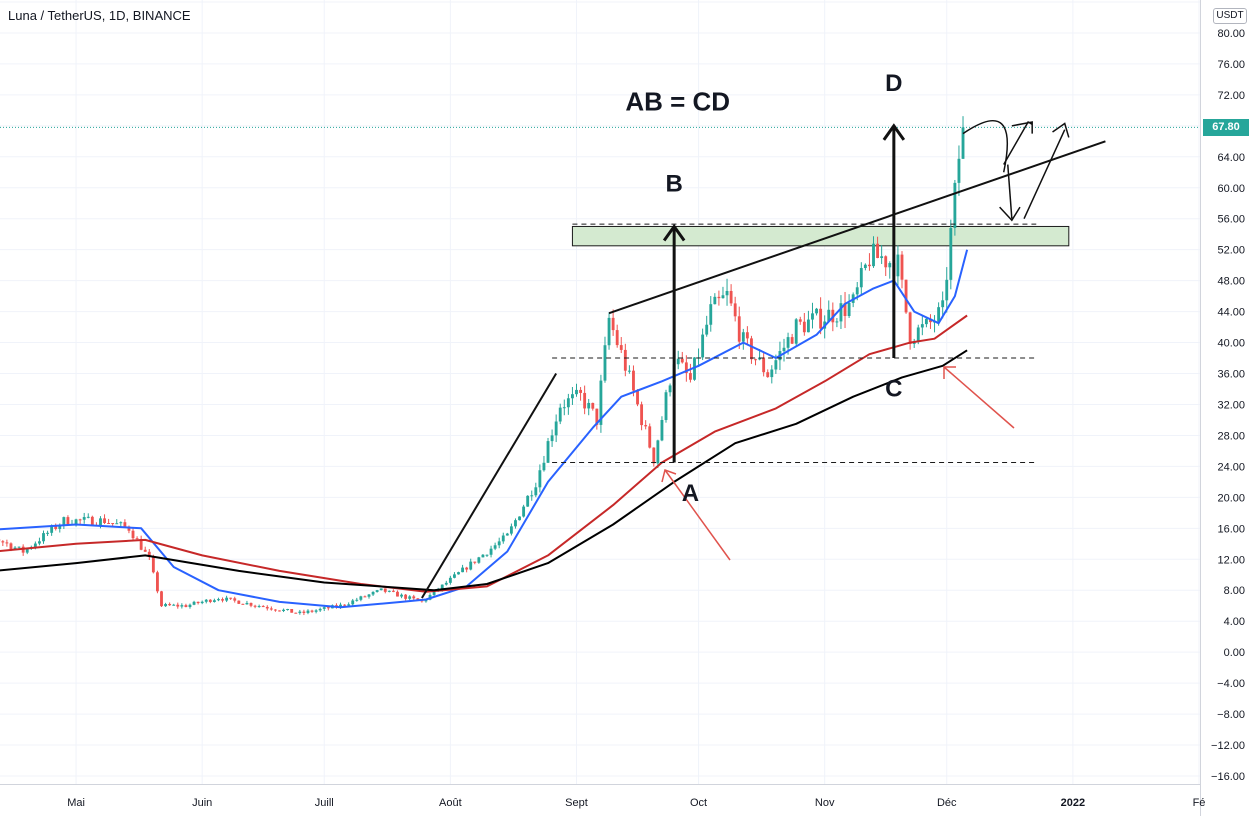  I want to click on price-tick-label: 4.00, so click(1234, 622).